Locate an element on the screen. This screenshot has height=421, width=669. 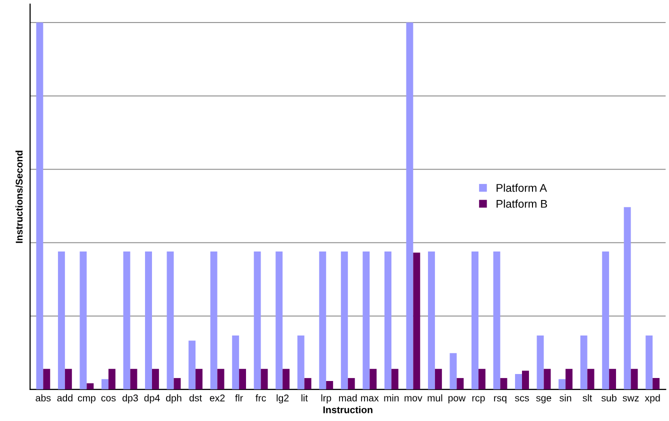
x-tick-label: swz is located at coordinates (630, 399).